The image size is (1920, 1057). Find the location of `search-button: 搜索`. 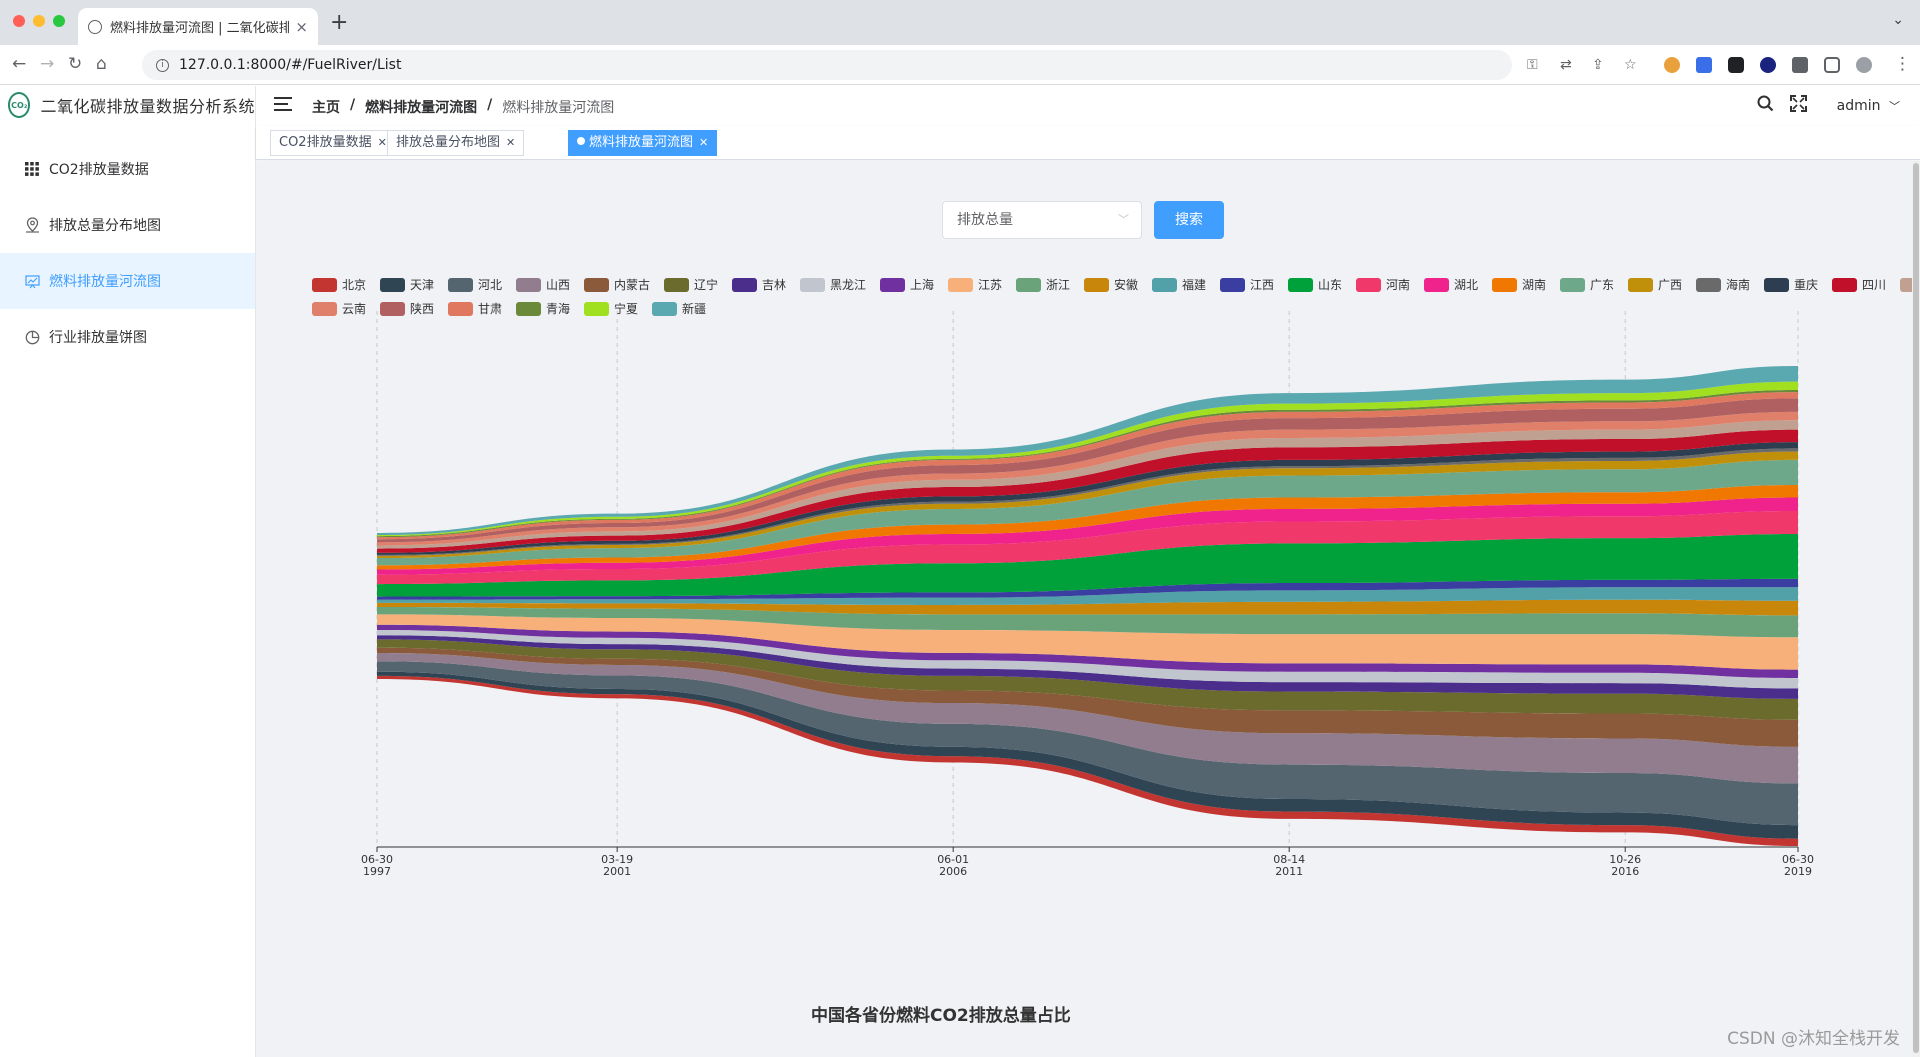

search-button: 搜索 is located at coordinates (1189, 220).